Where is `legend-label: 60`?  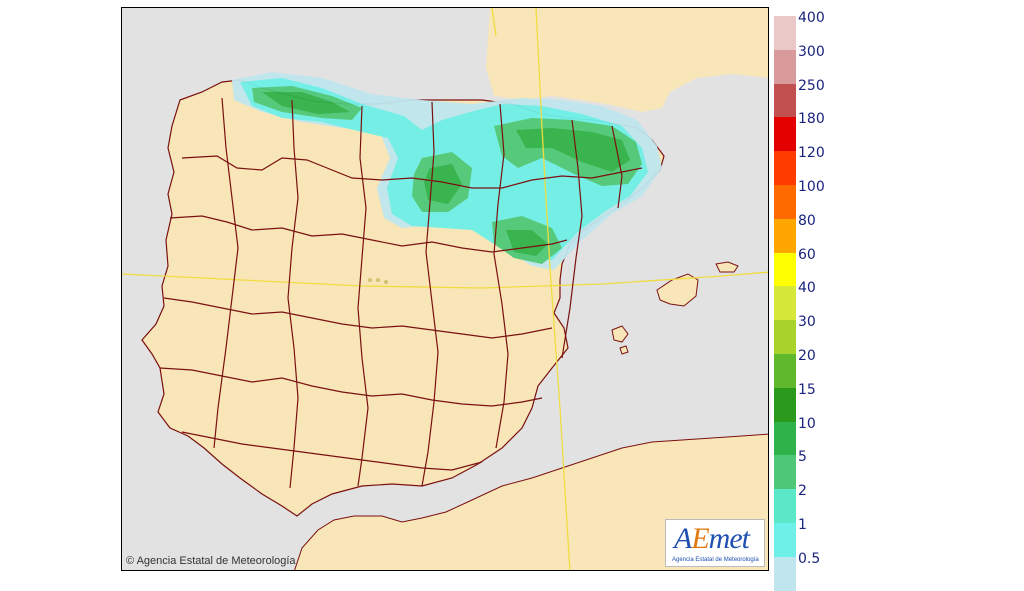 legend-label: 60 is located at coordinates (807, 254).